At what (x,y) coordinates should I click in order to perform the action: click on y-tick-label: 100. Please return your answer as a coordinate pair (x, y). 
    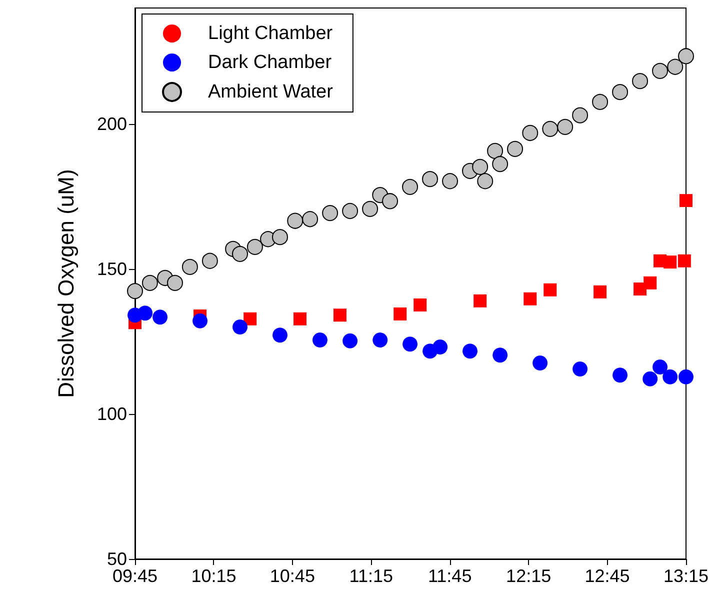
    Looking at the image, I should click on (111, 414).